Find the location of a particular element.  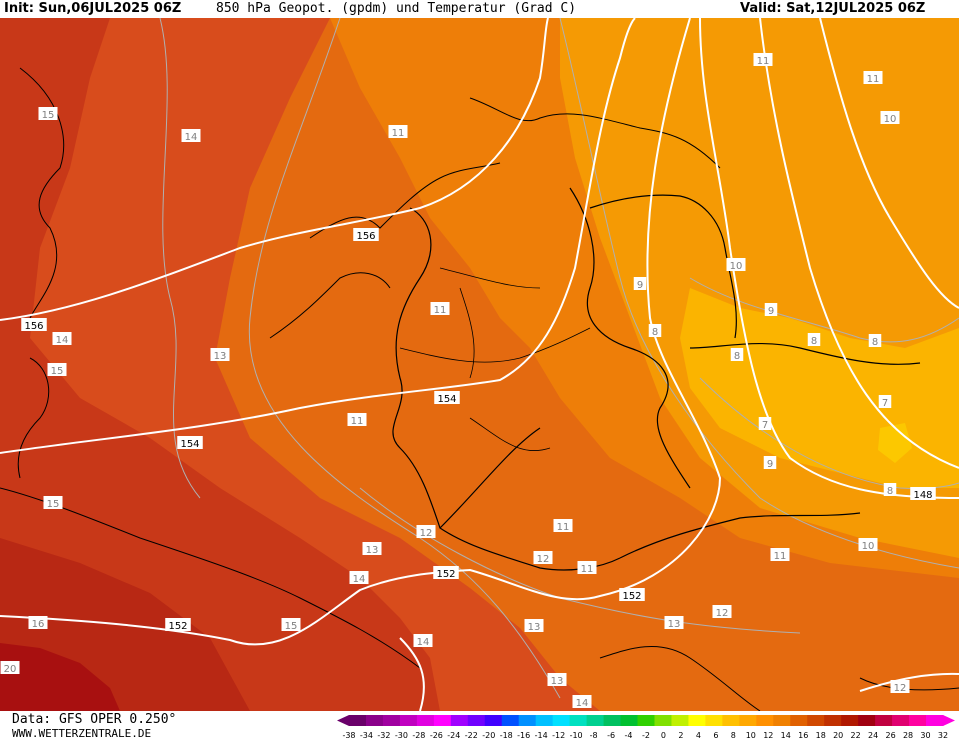

map-label-text: 152 is located at coordinates (445, 574).